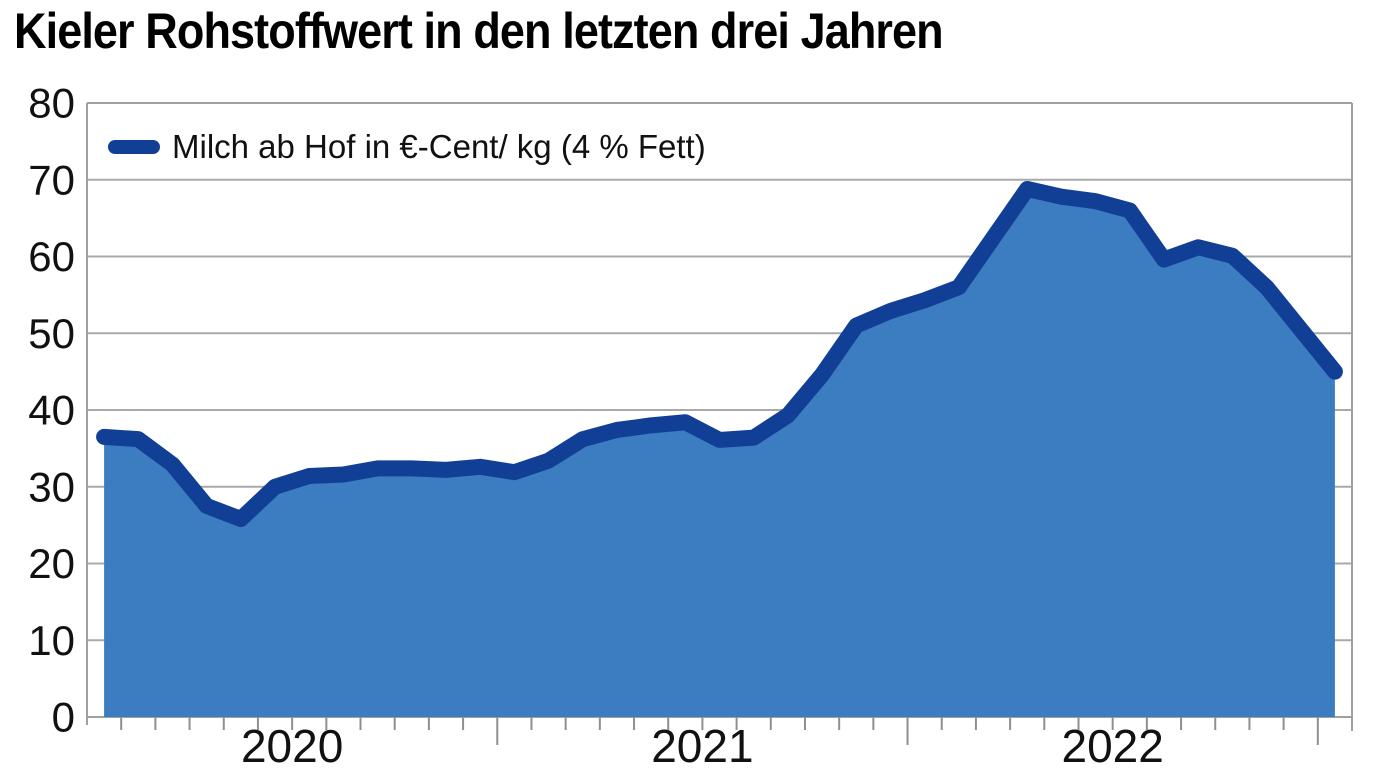  I want to click on y-axis-tick-label: 30, so click(51, 486).